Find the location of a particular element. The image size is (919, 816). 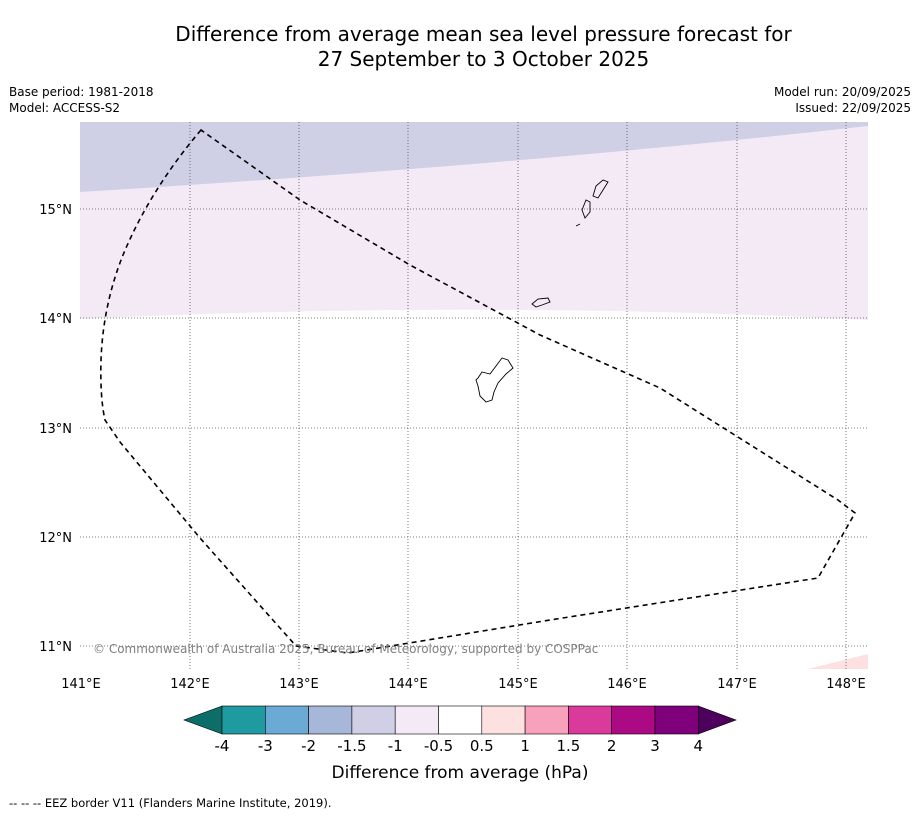

lat-label: 13°N is located at coordinates (55, 429).